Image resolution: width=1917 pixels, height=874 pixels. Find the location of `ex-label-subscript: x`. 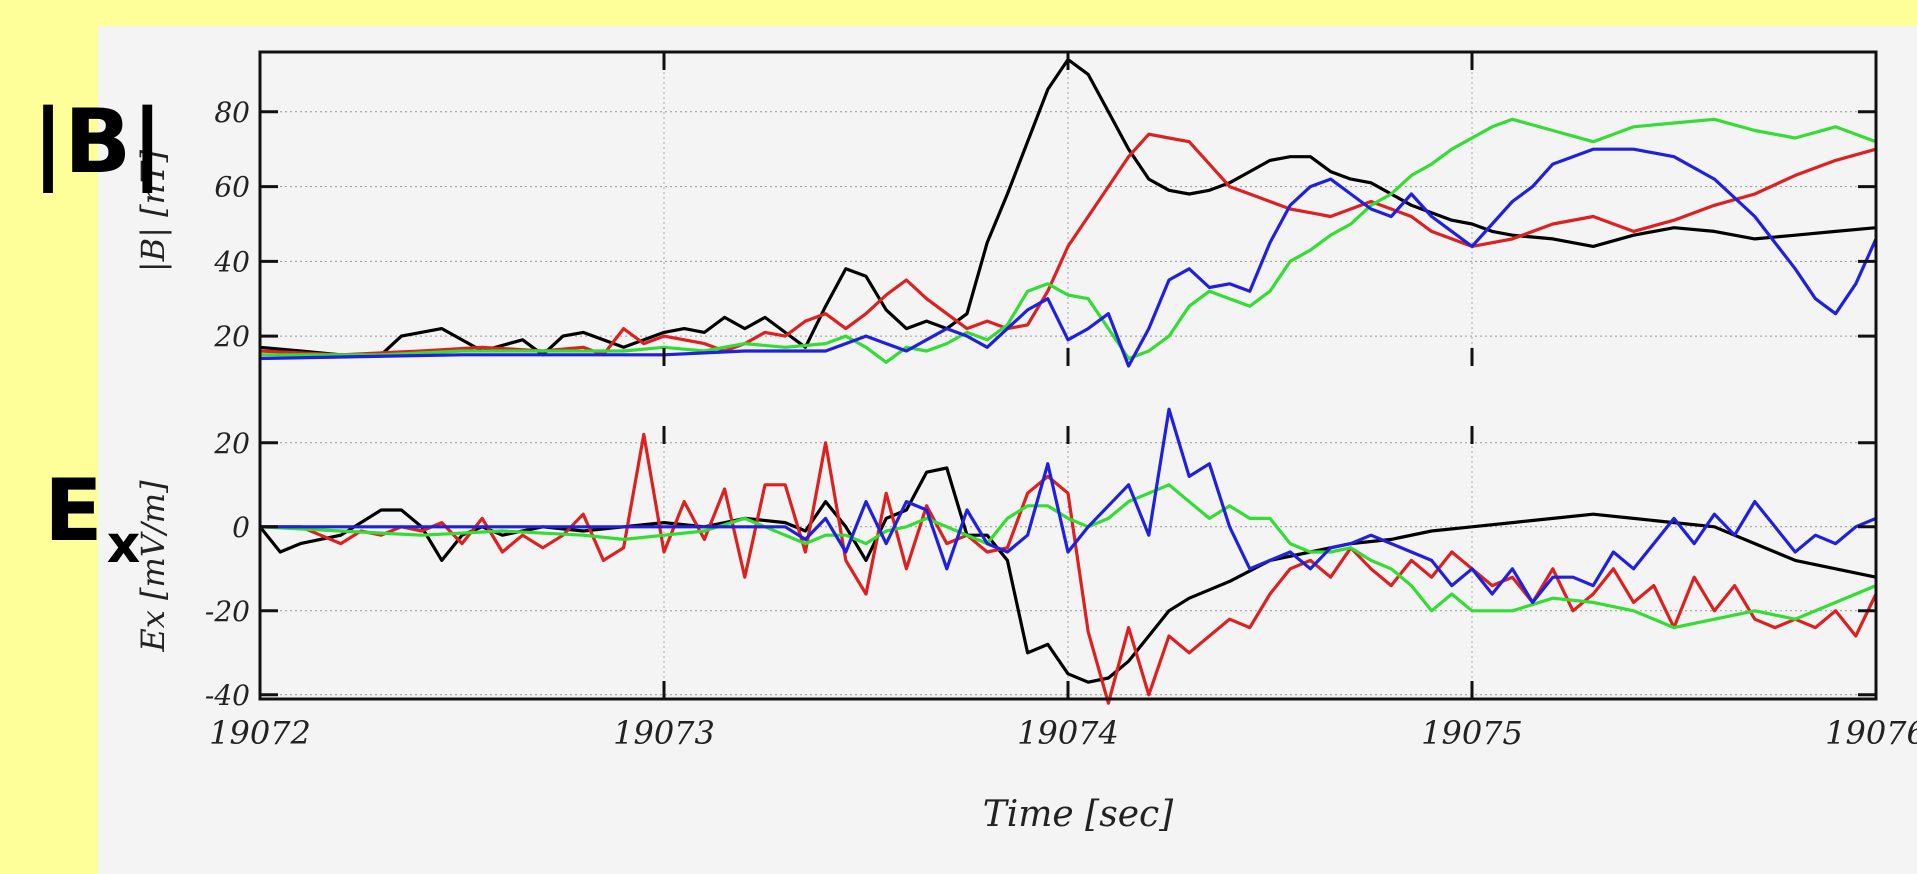

ex-label-subscript: x is located at coordinates (123, 545).